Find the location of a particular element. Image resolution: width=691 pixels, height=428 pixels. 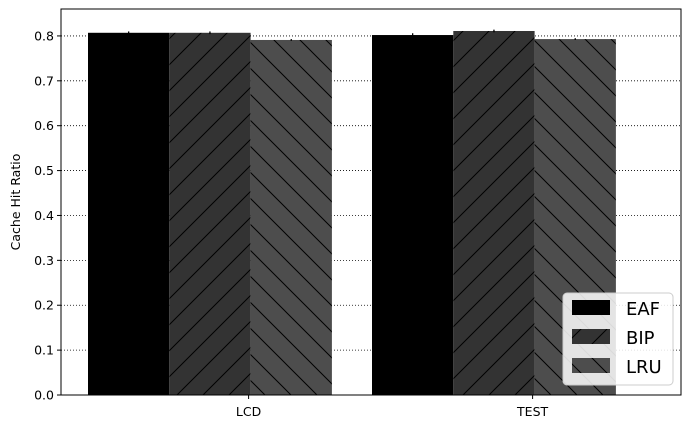

legend-swatch-lru is located at coordinates (591, 365).